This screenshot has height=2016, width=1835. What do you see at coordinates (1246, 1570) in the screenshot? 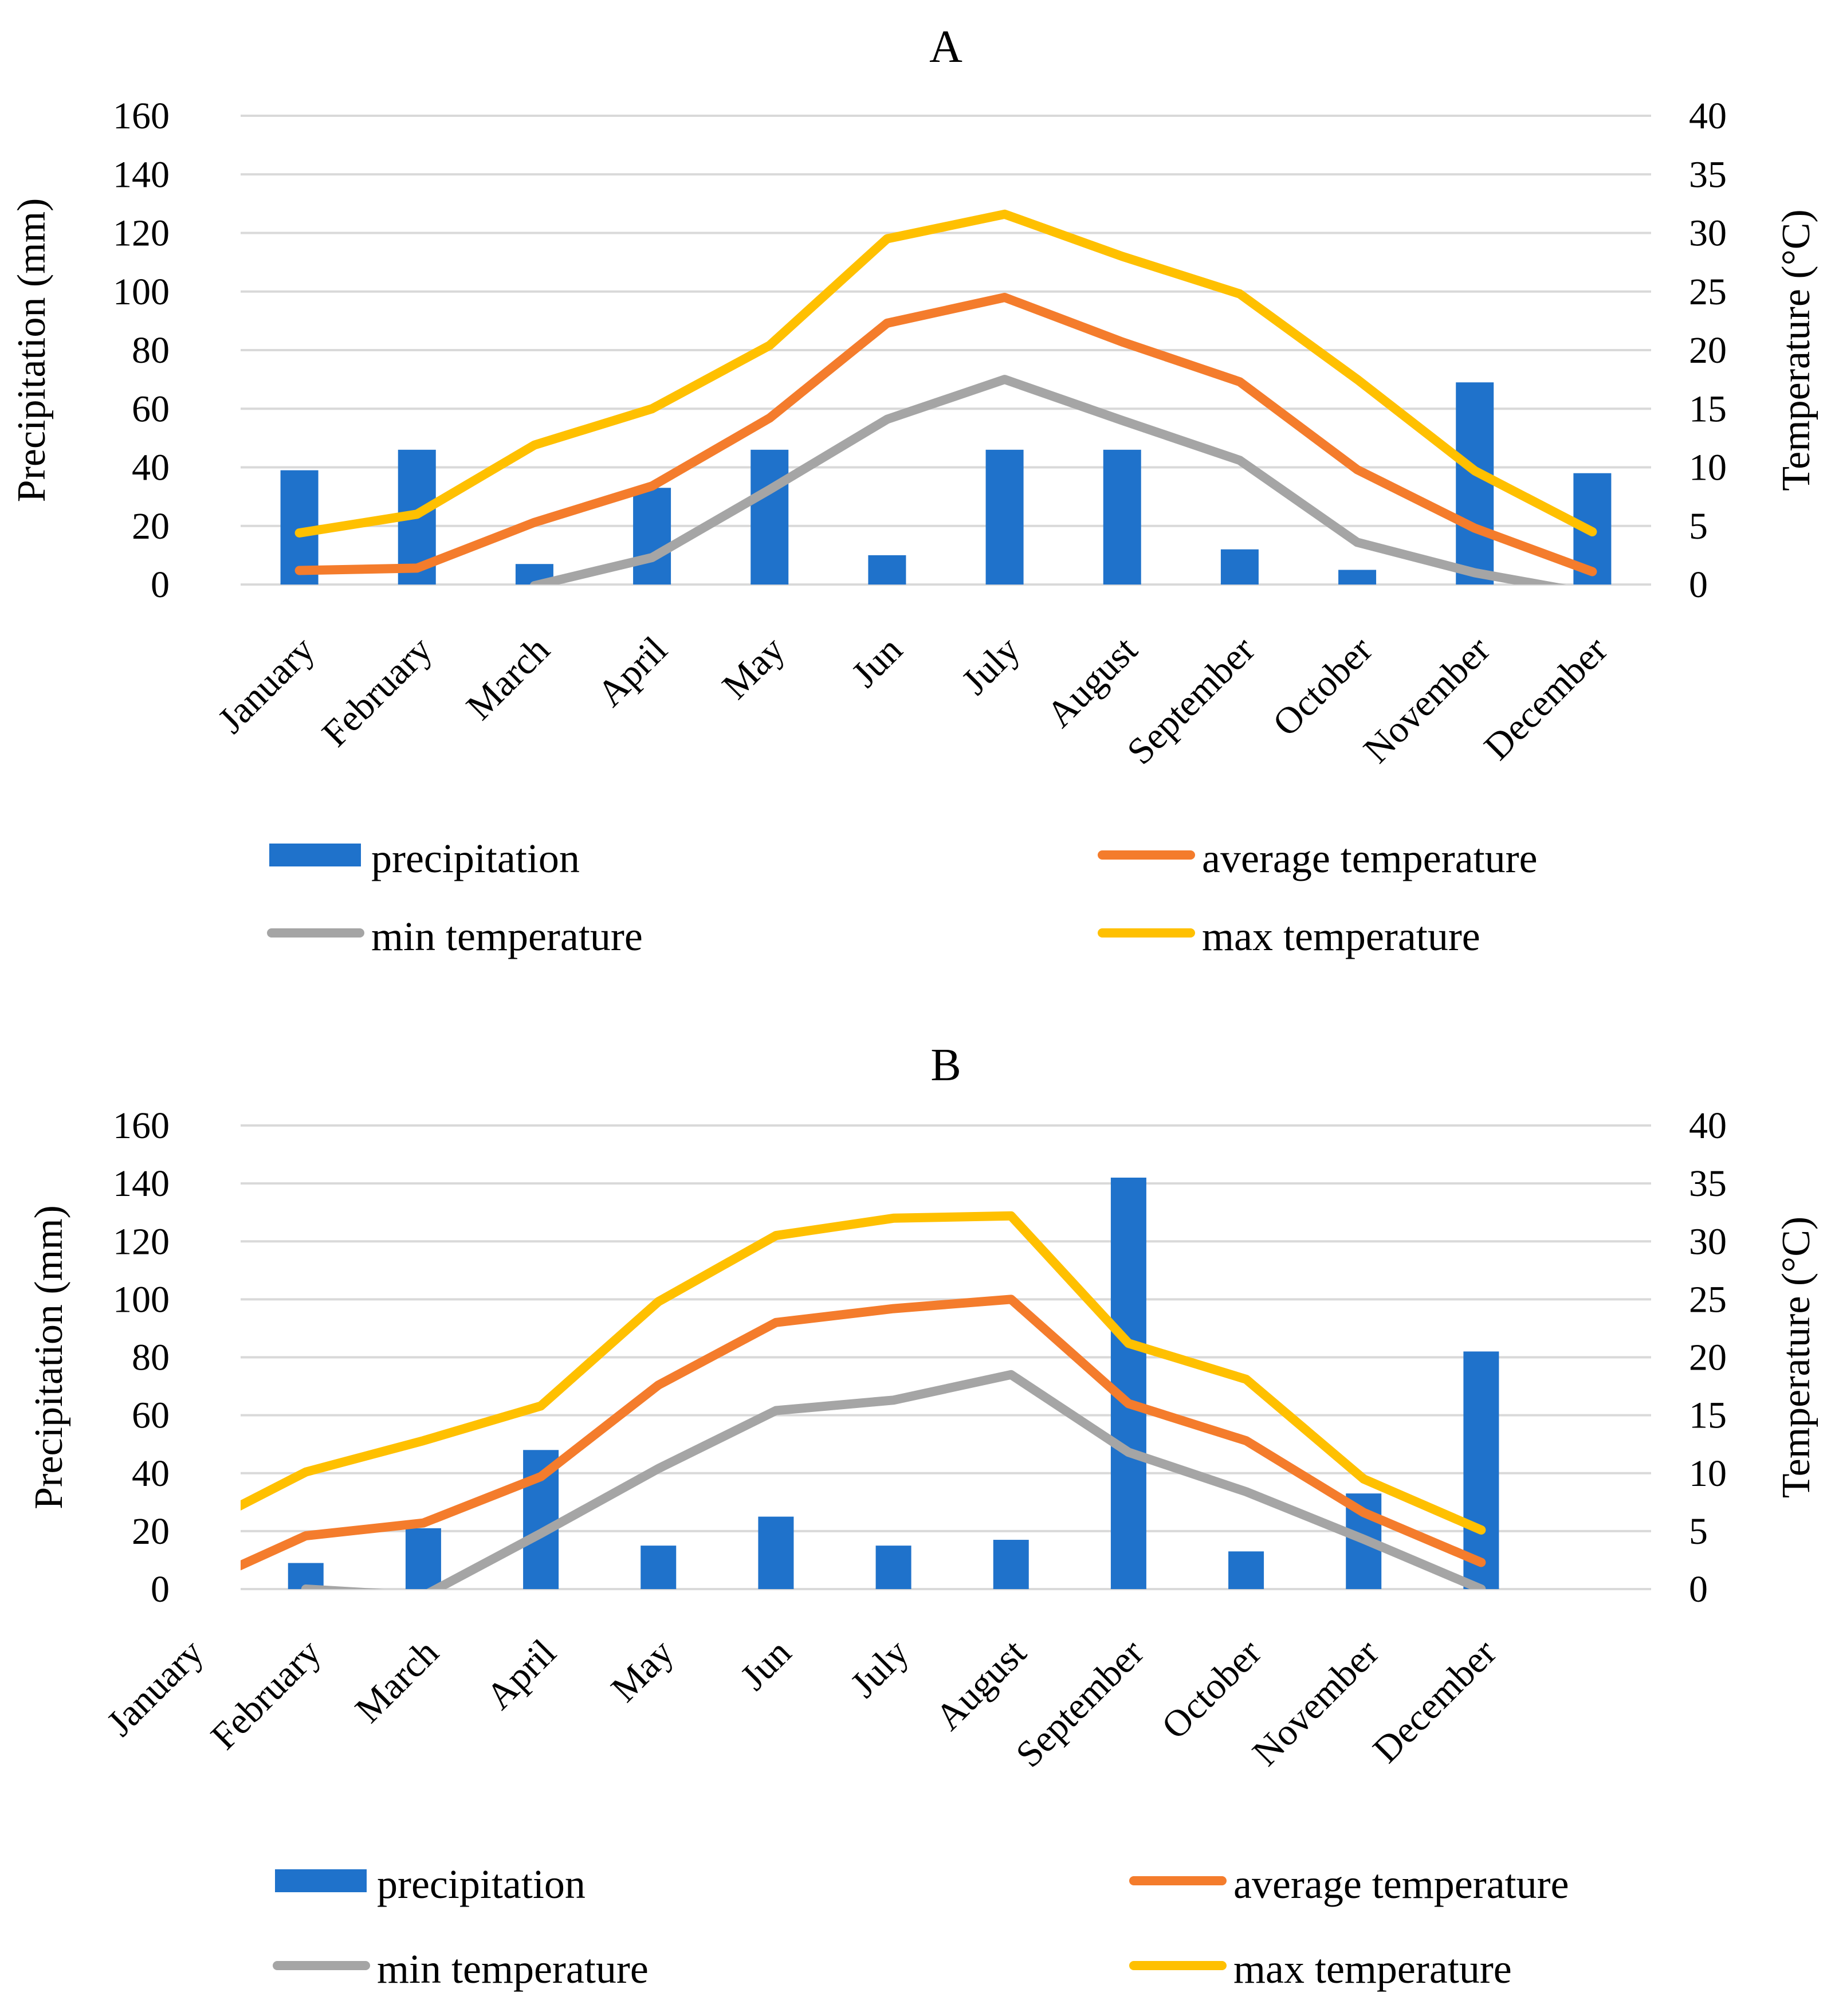
I see `bar-precipitation-october` at bounding box center [1246, 1570].